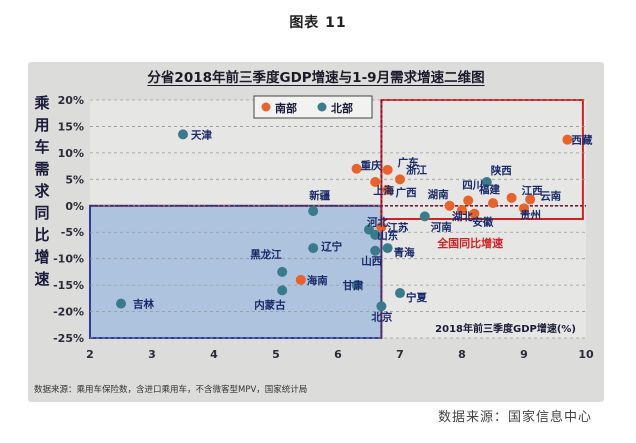  I want to click on point-label: 上海, so click(383, 190).